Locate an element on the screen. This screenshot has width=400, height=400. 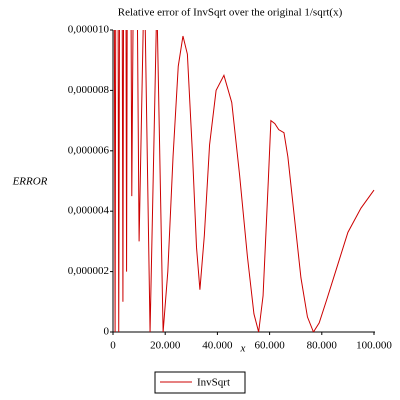
x-tick-label: 100.000 is located at coordinates (374, 346).